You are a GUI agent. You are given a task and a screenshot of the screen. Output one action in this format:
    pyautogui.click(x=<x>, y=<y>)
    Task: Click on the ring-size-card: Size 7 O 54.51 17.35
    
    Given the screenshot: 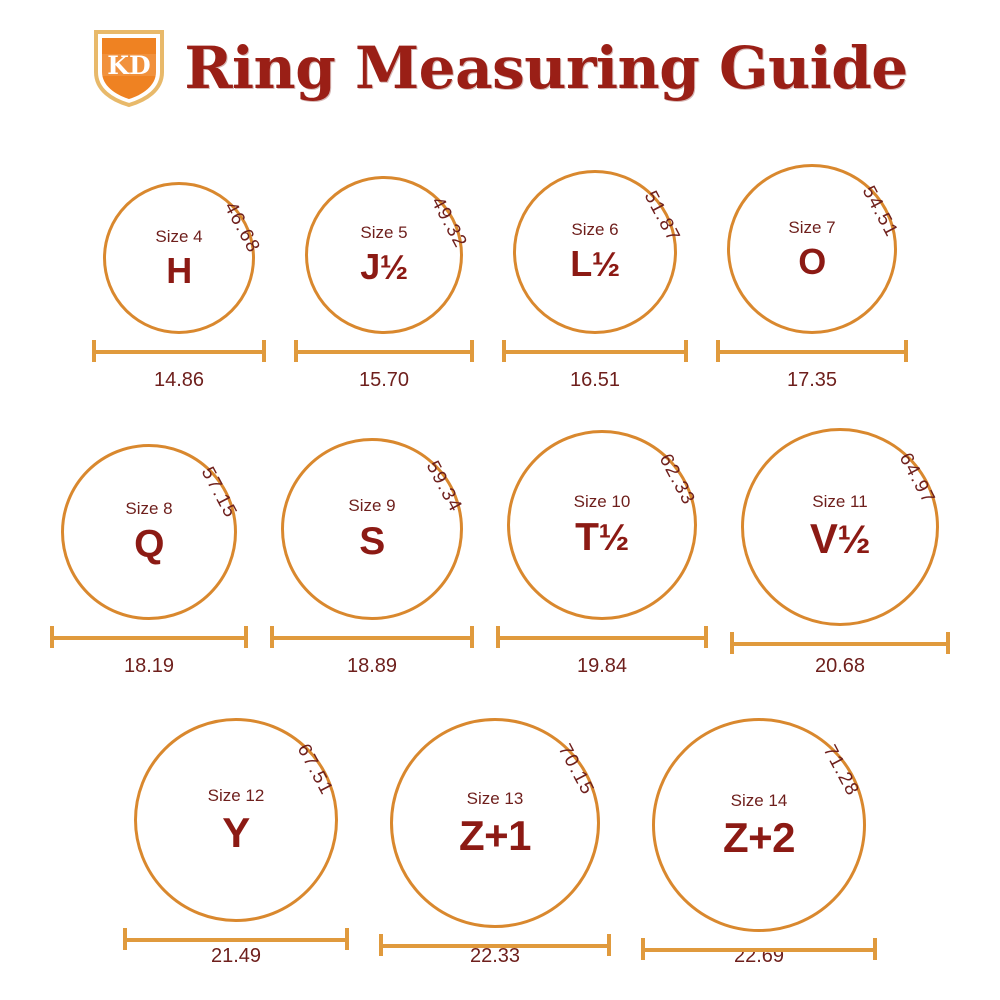 What is the action you would take?
    pyautogui.click(x=812, y=266)
    